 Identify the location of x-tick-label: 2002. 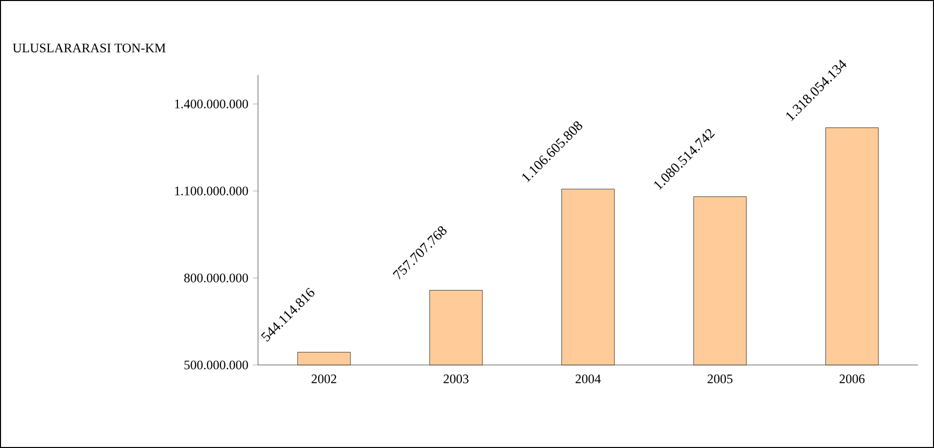
(324, 379).